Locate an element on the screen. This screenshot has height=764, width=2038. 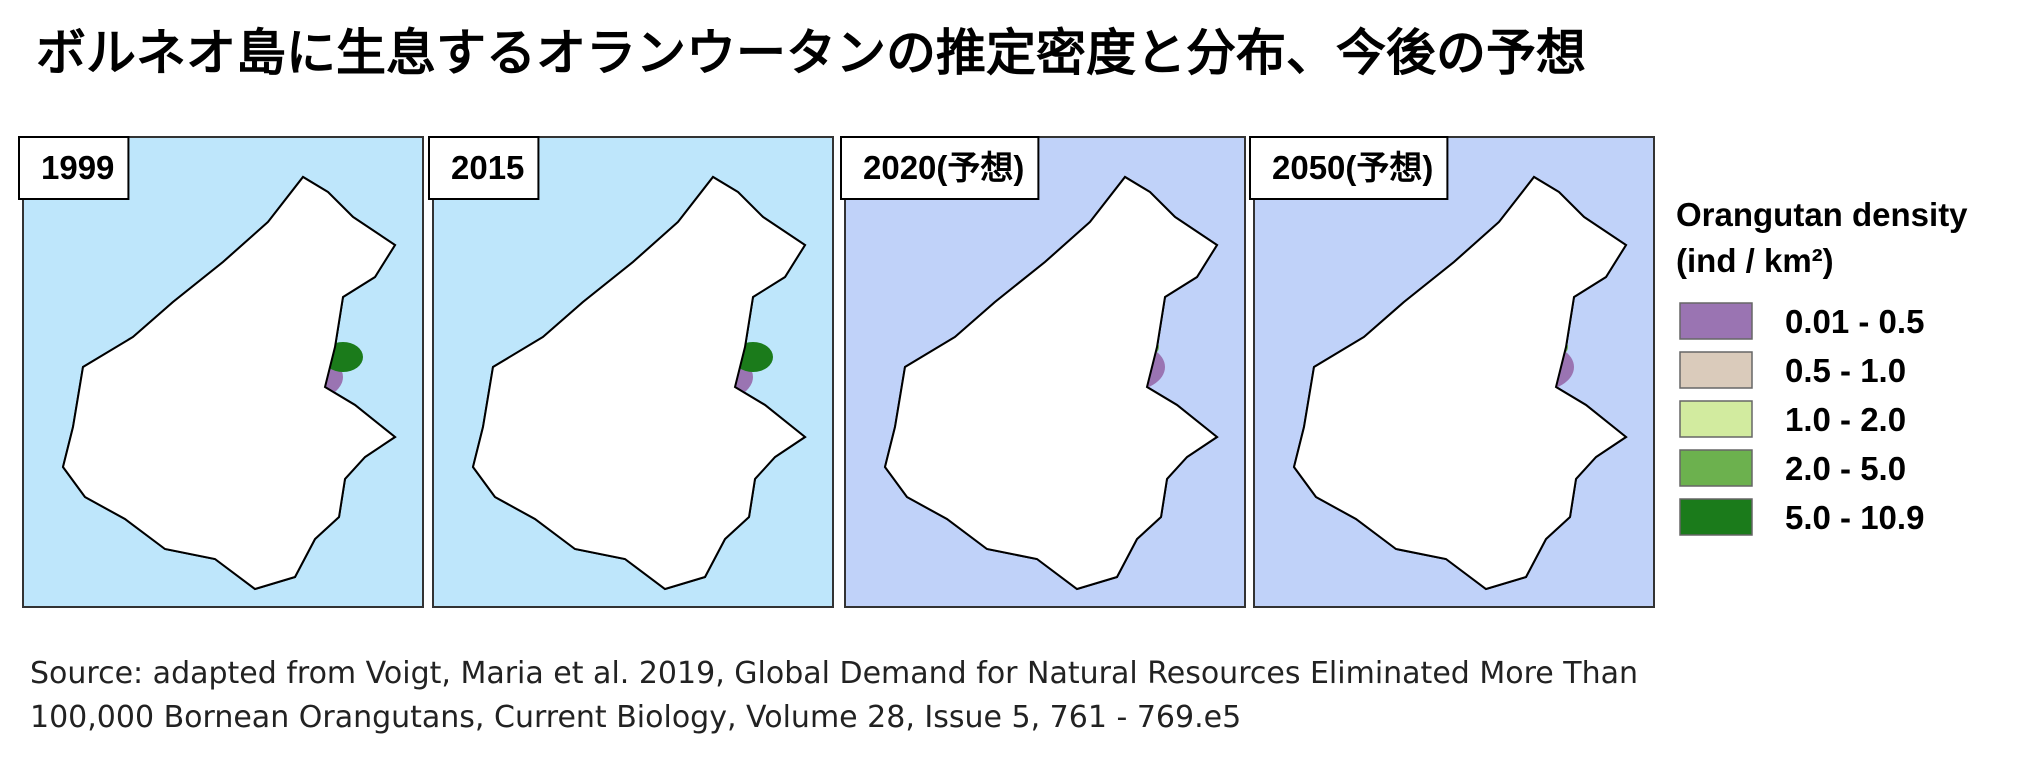
legend-label: 0.01 - 0.5 is located at coordinates (1854, 321).